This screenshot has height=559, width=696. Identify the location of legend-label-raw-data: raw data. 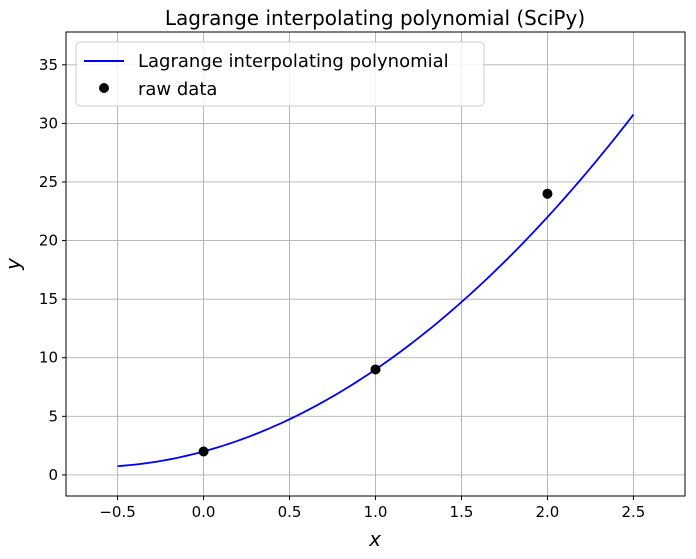
(177, 89).